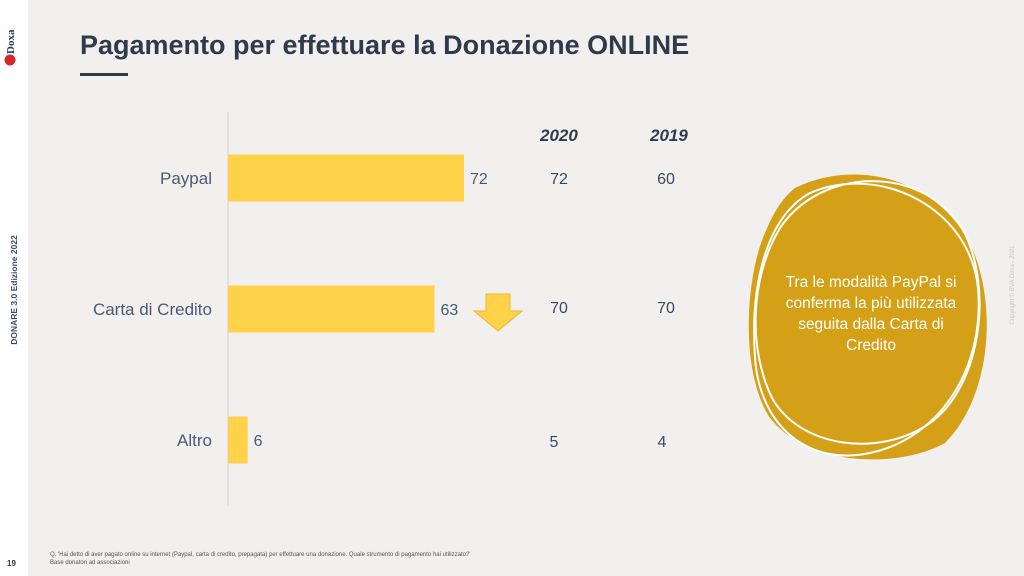  I want to click on callout-bubble, so click(867, 317).